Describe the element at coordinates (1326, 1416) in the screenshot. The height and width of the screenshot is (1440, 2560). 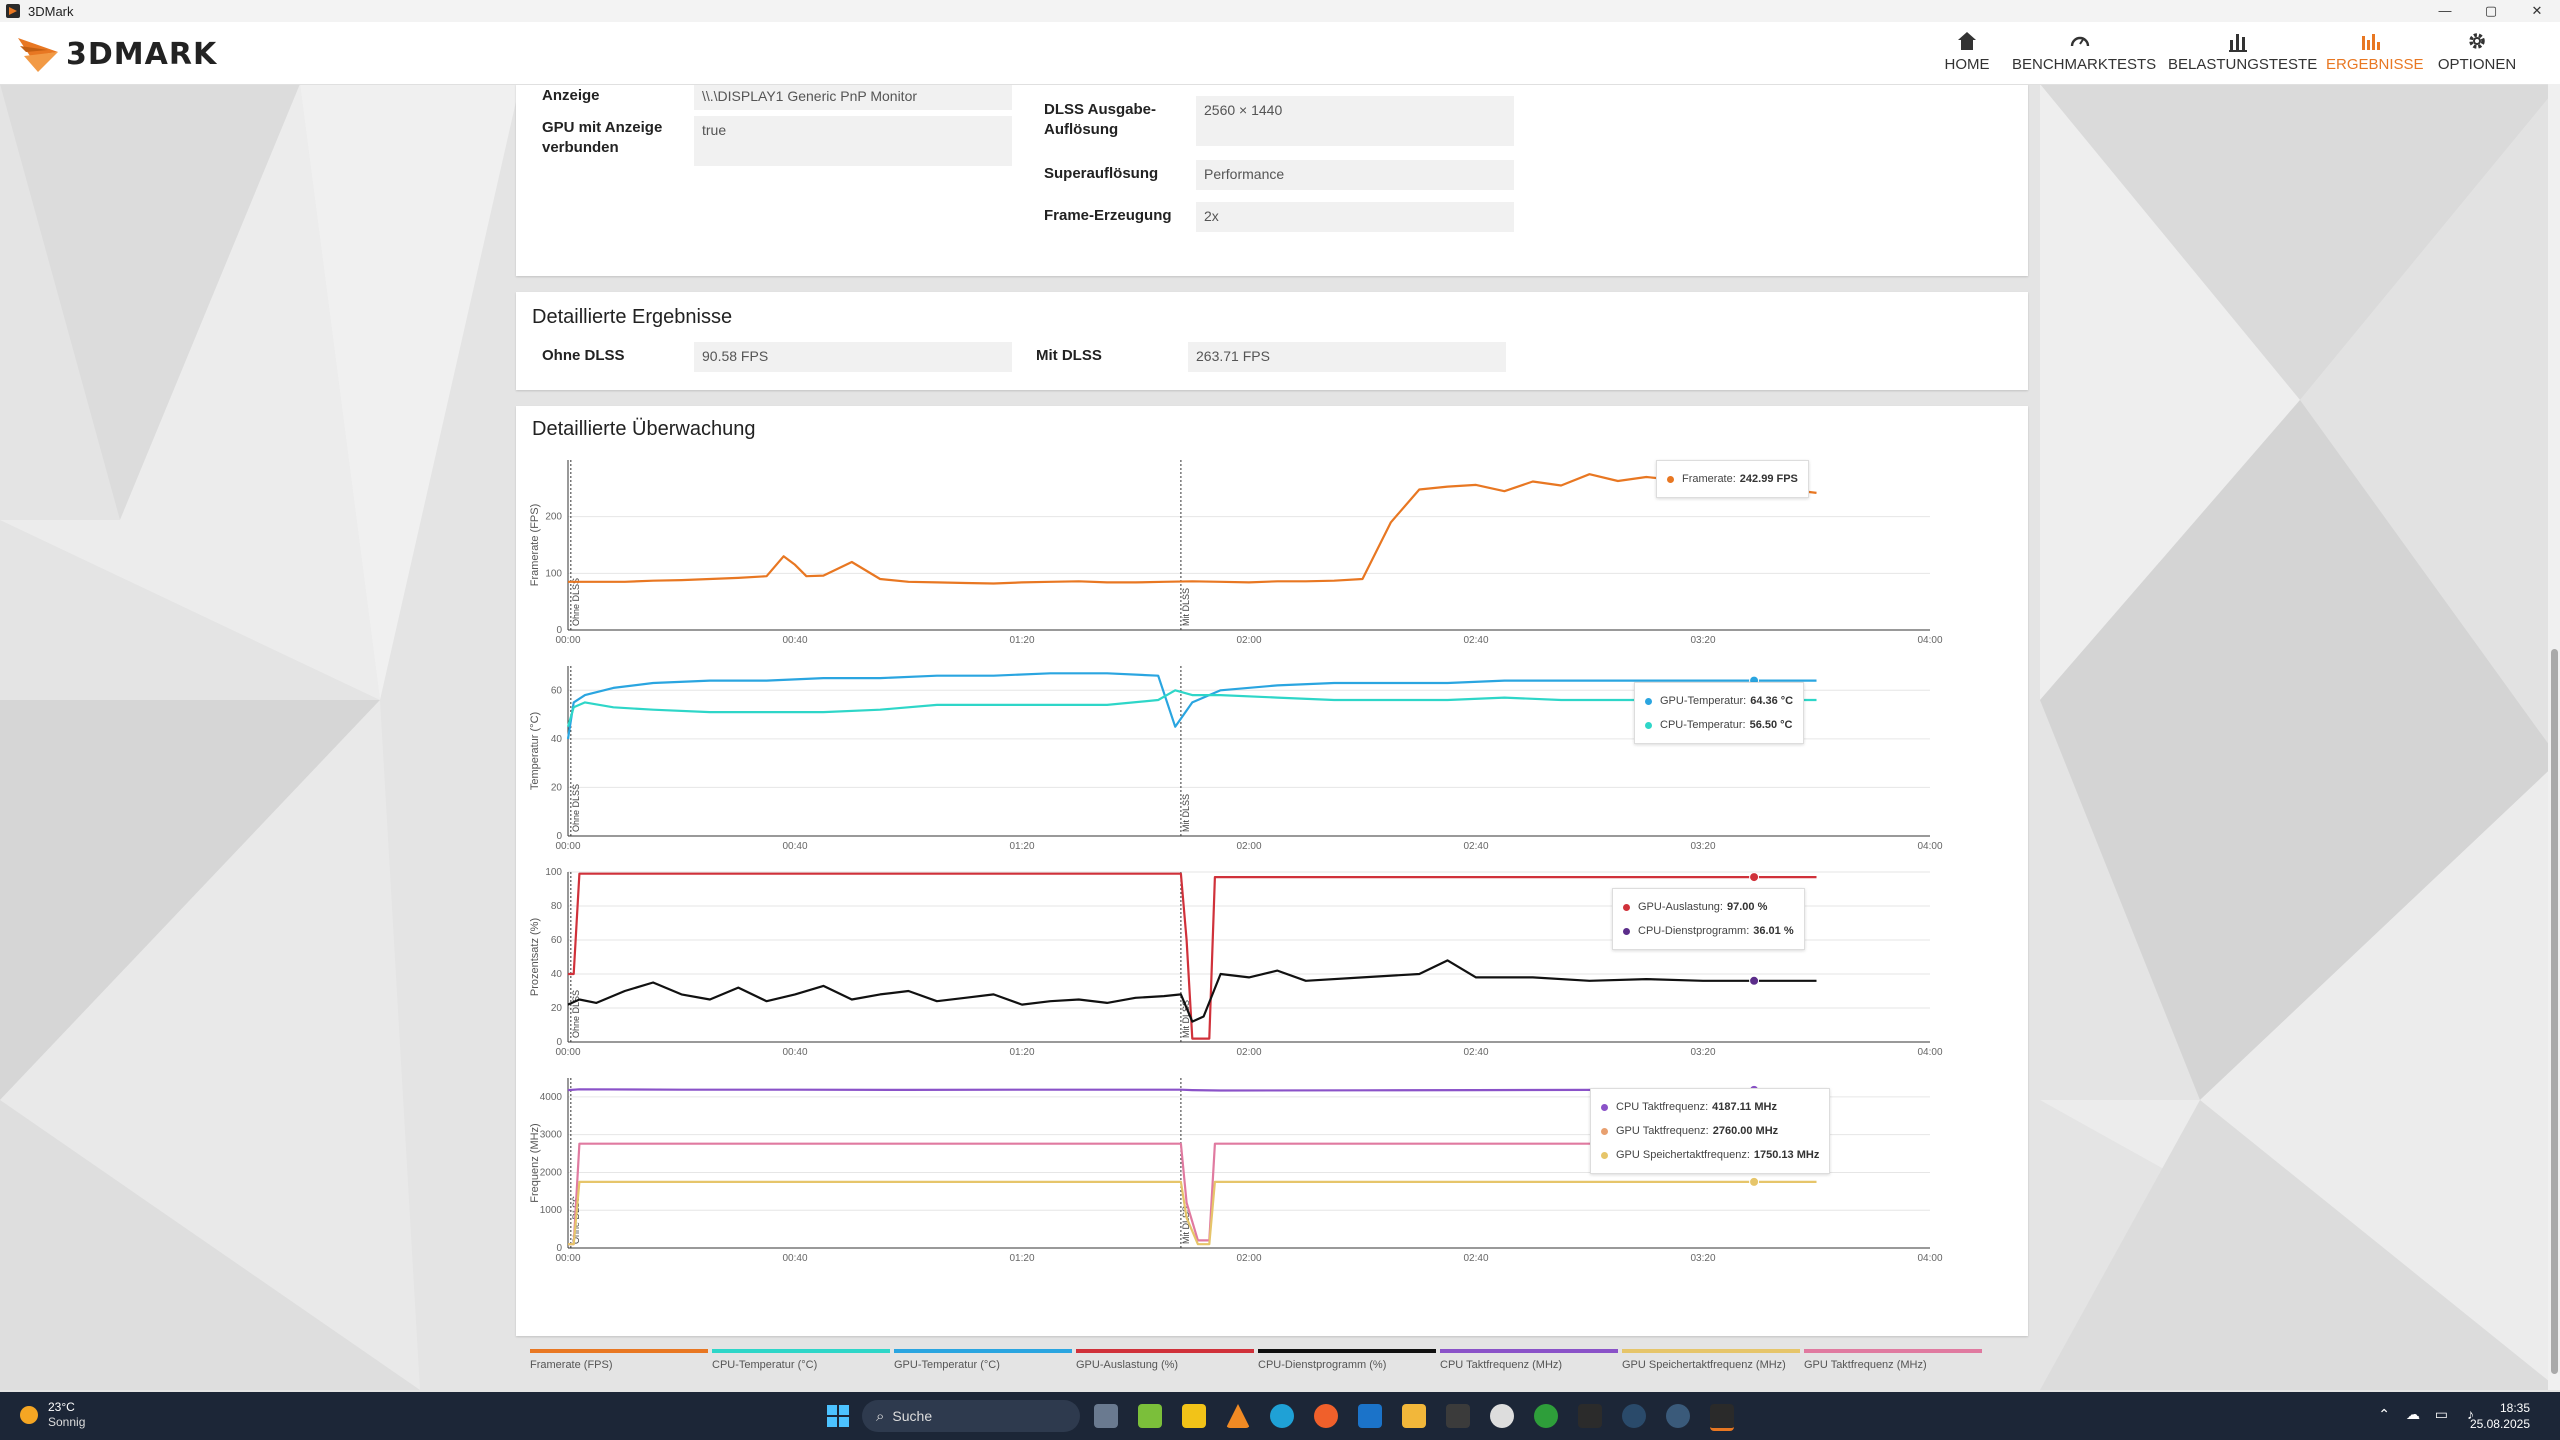
I see `firefox-icon` at that location.